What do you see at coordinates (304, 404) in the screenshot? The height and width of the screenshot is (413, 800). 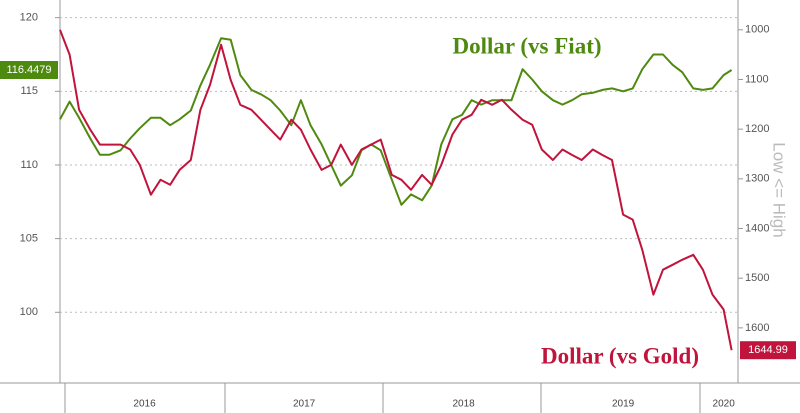 I see `x-tick-label: 2017` at bounding box center [304, 404].